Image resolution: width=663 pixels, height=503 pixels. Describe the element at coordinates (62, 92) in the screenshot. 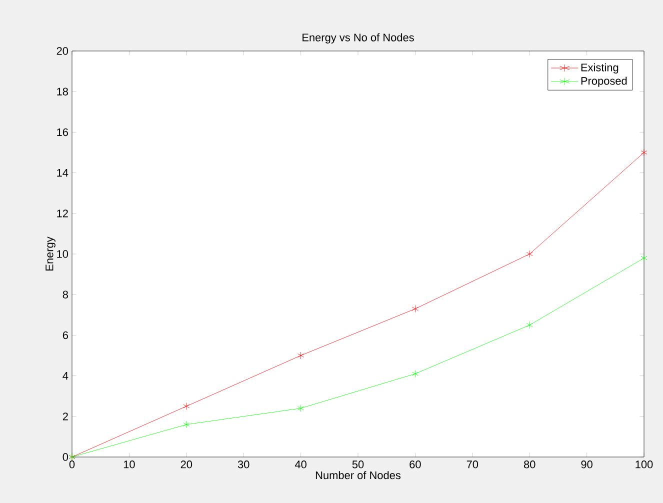

I see `y-tick-label: 18` at that location.